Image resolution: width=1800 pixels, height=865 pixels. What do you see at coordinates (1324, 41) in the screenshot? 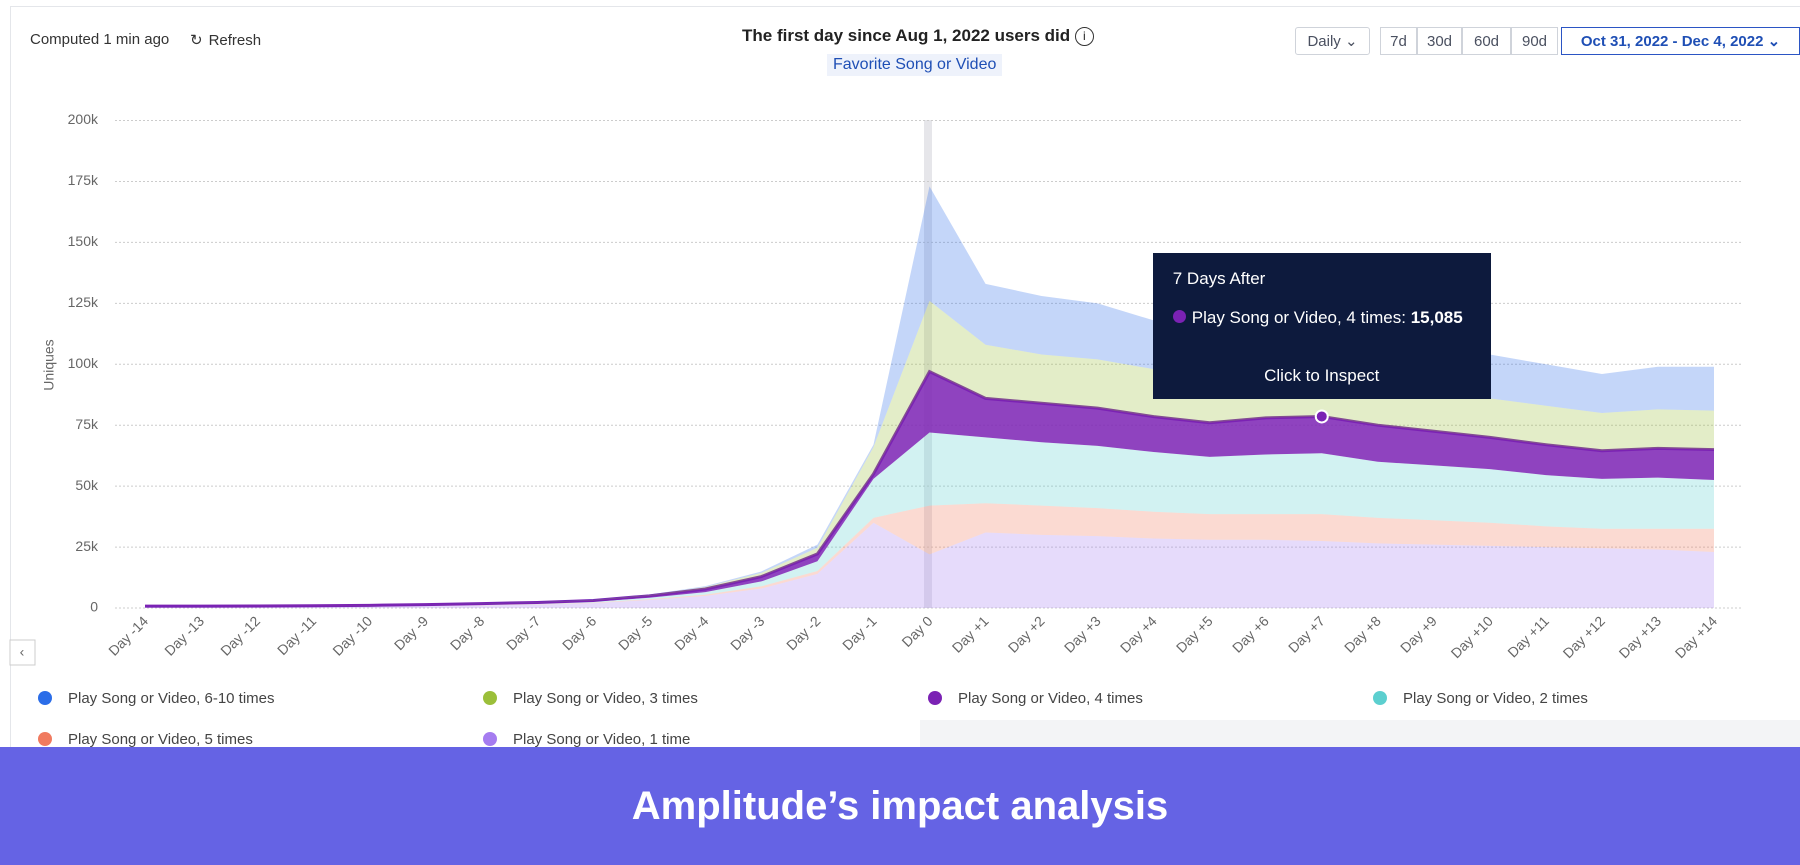
I see `interval-label: Daily` at bounding box center [1324, 41].